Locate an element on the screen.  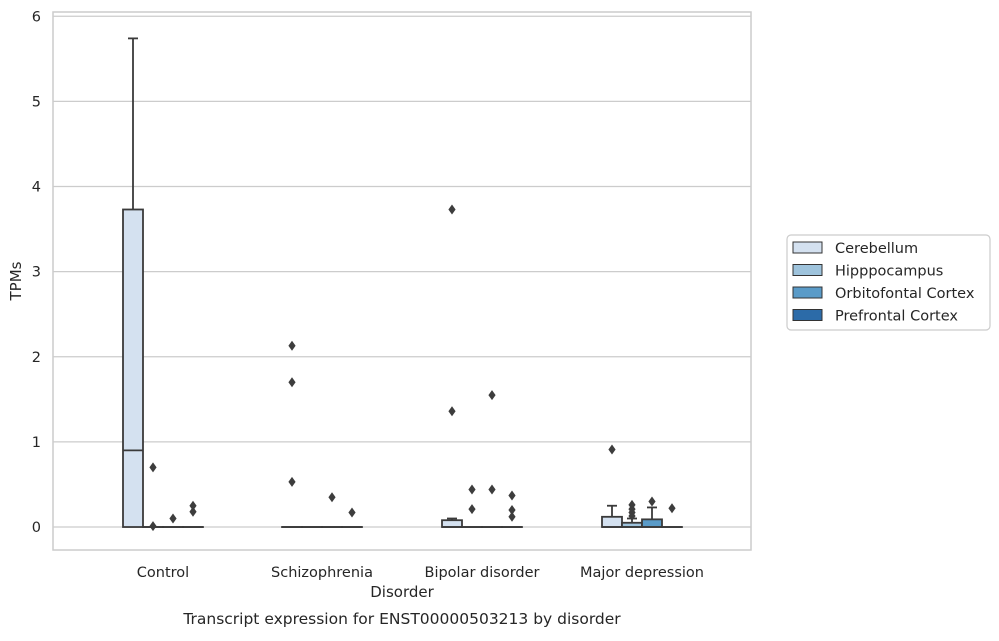
x-tick-label: Major depression is located at coordinates (642, 573).